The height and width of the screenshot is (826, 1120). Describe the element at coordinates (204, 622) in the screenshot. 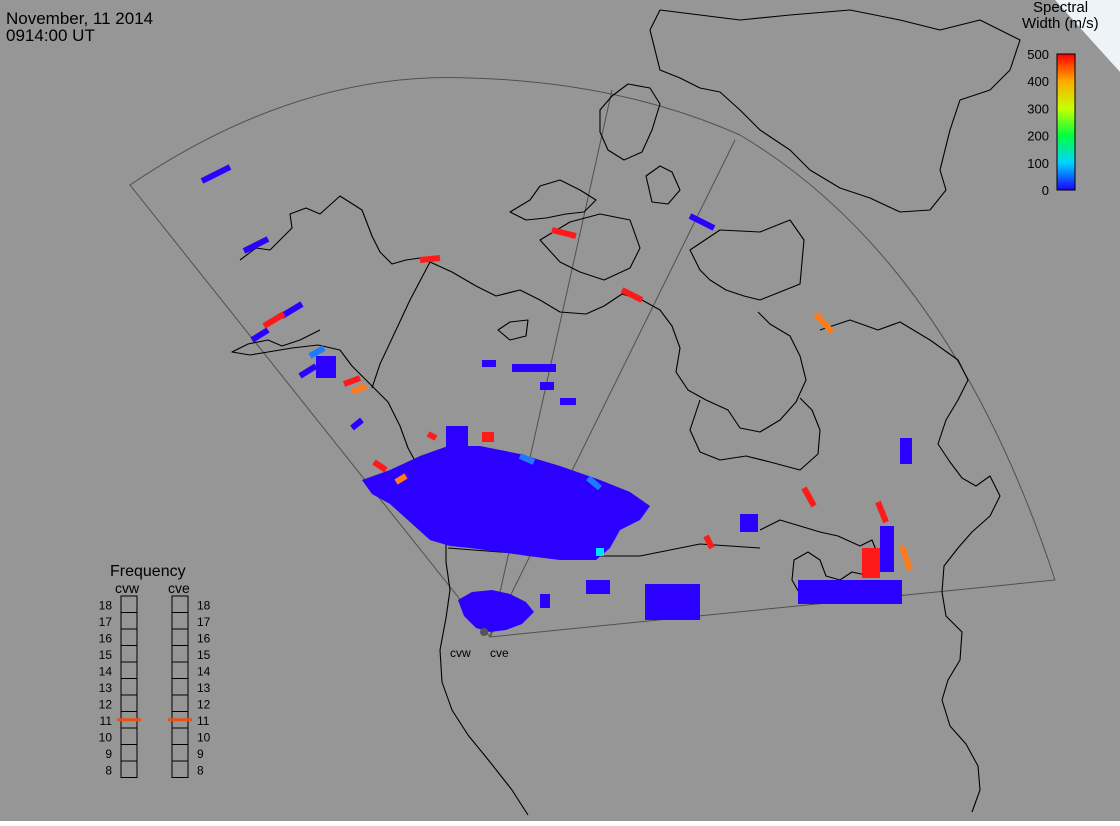

I see `frequency-scale-label-right: 17` at that location.